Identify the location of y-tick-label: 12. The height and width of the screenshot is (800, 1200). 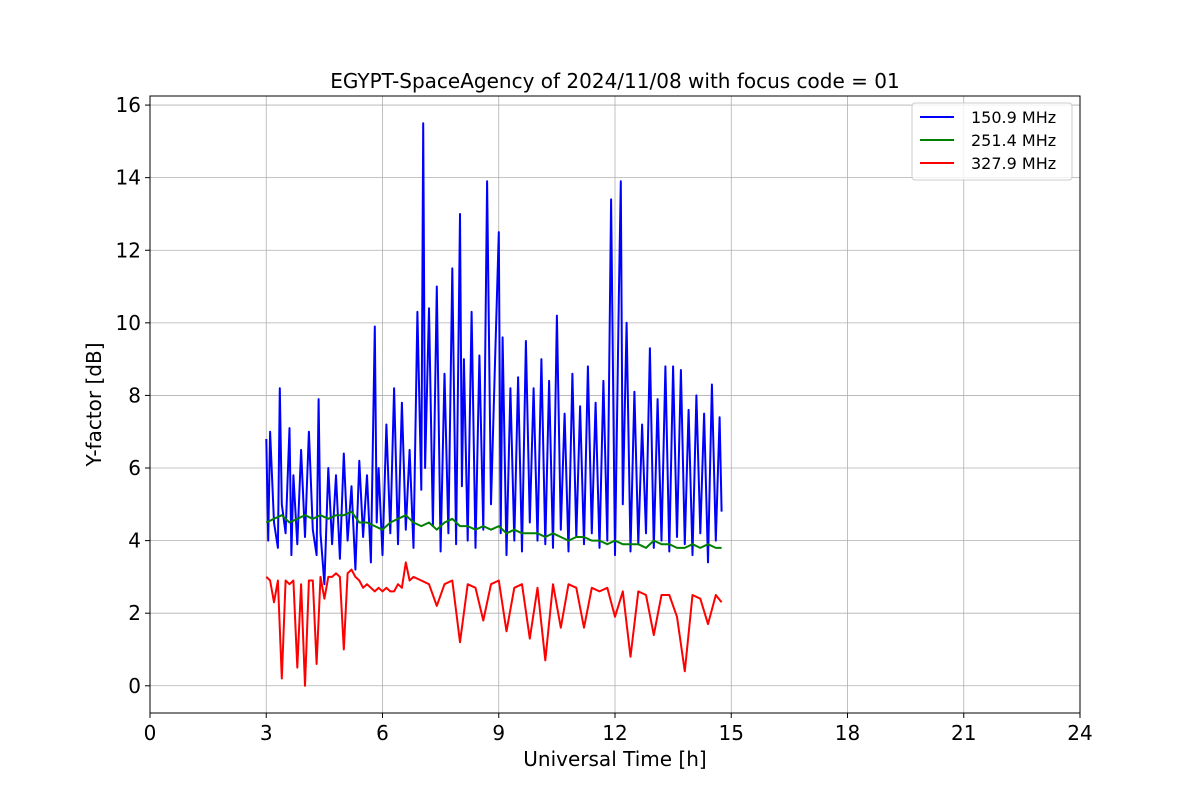
(128, 250).